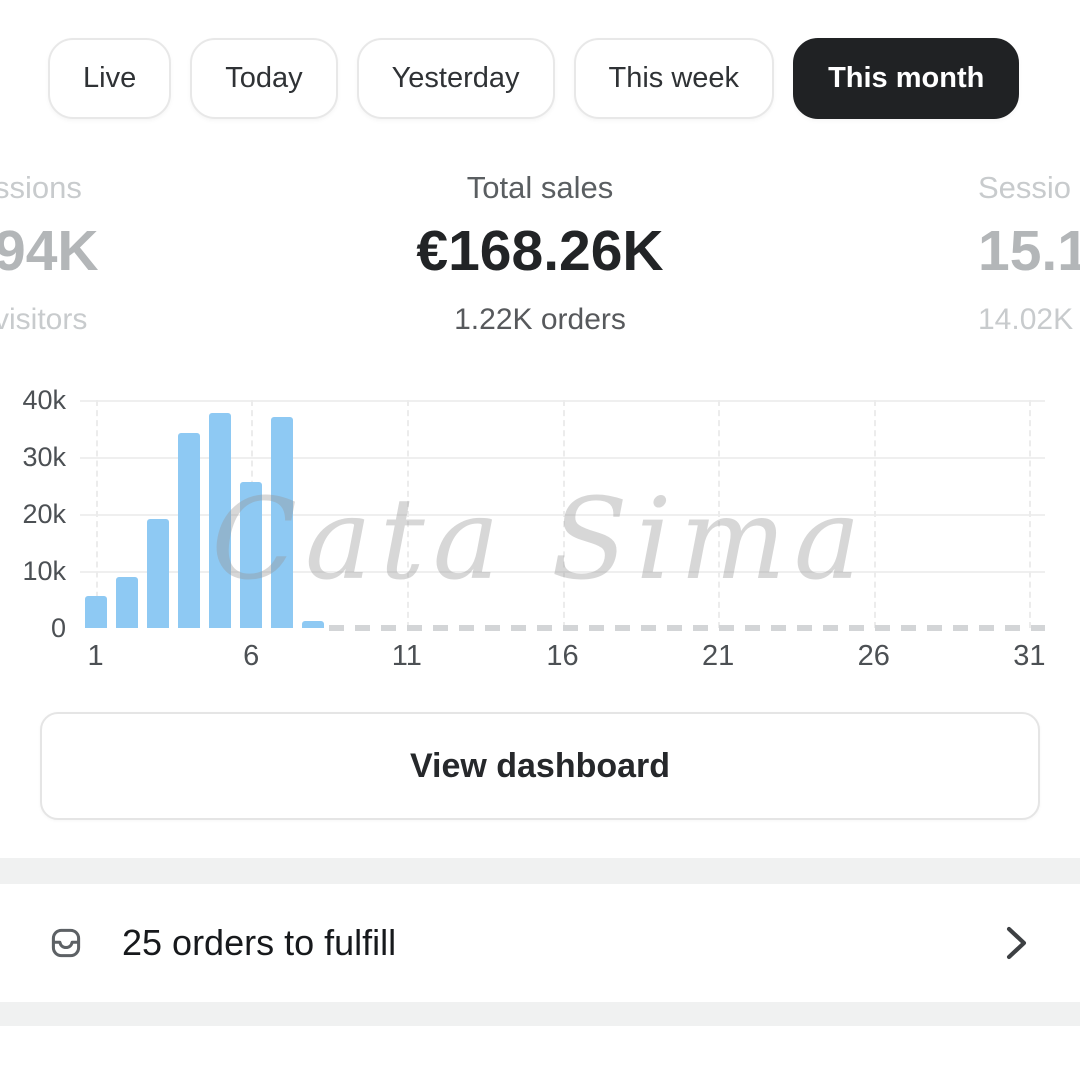  What do you see at coordinates (95, 656) in the screenshot?
I see `x-axis-tick-label: 1` at bounding box center [95, 656].